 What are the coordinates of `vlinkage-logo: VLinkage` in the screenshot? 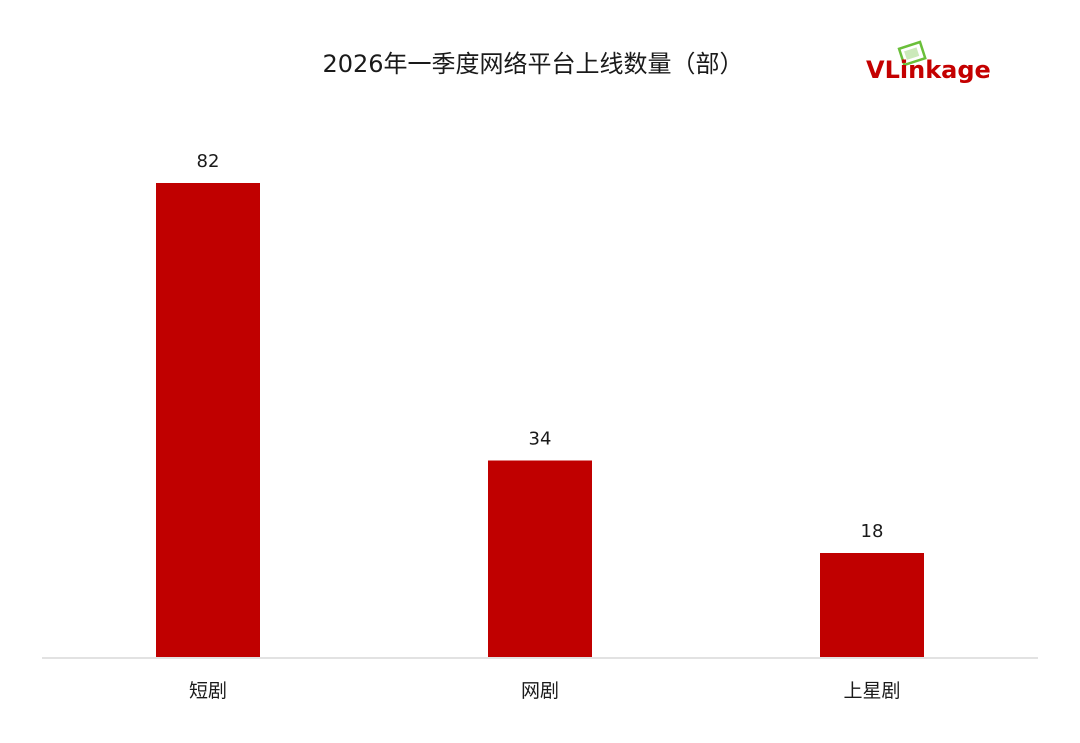 It's located at (928, 62).